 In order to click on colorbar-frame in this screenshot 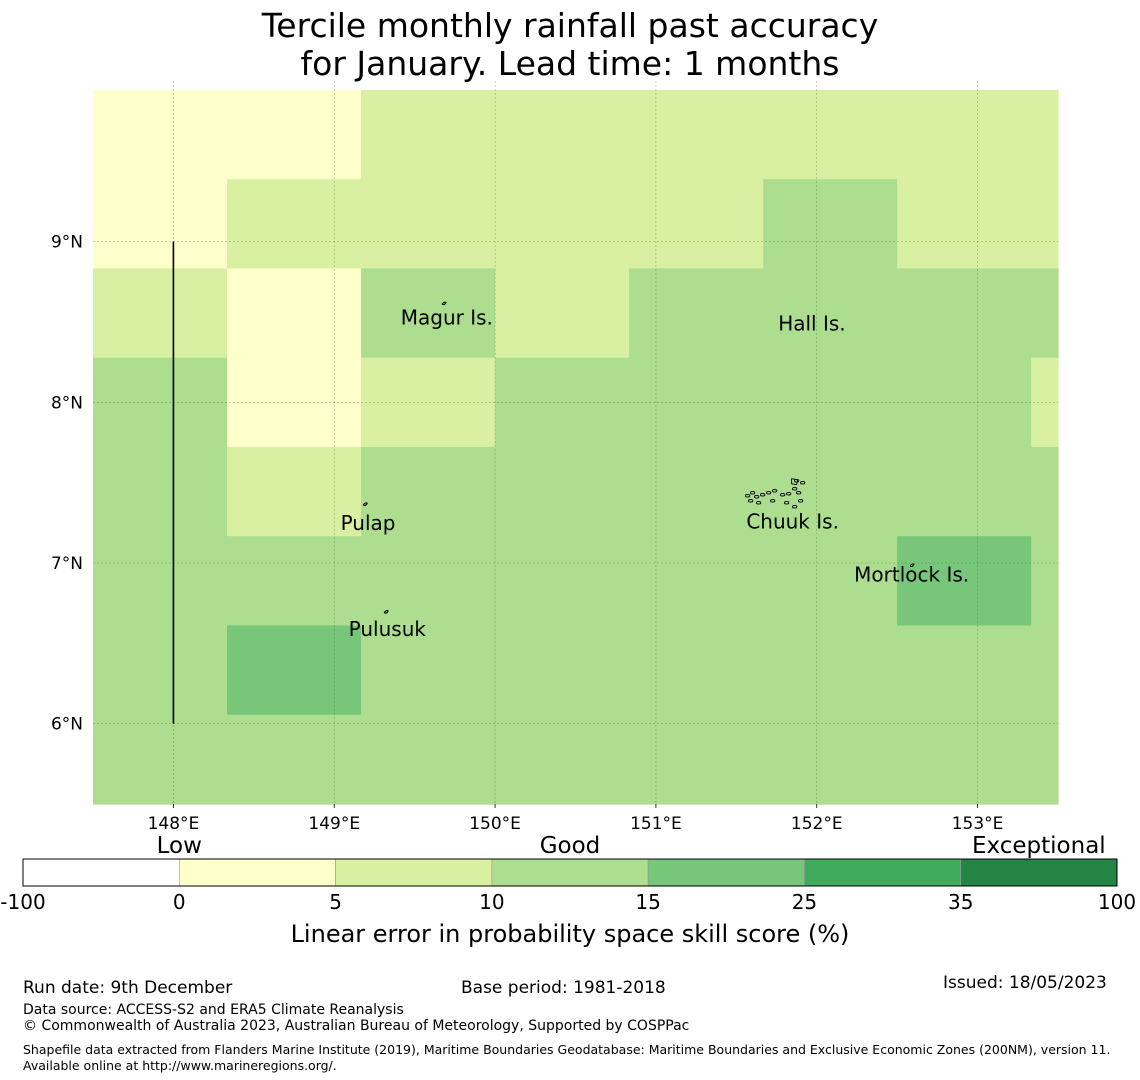, I will do `click(570, 872)`.